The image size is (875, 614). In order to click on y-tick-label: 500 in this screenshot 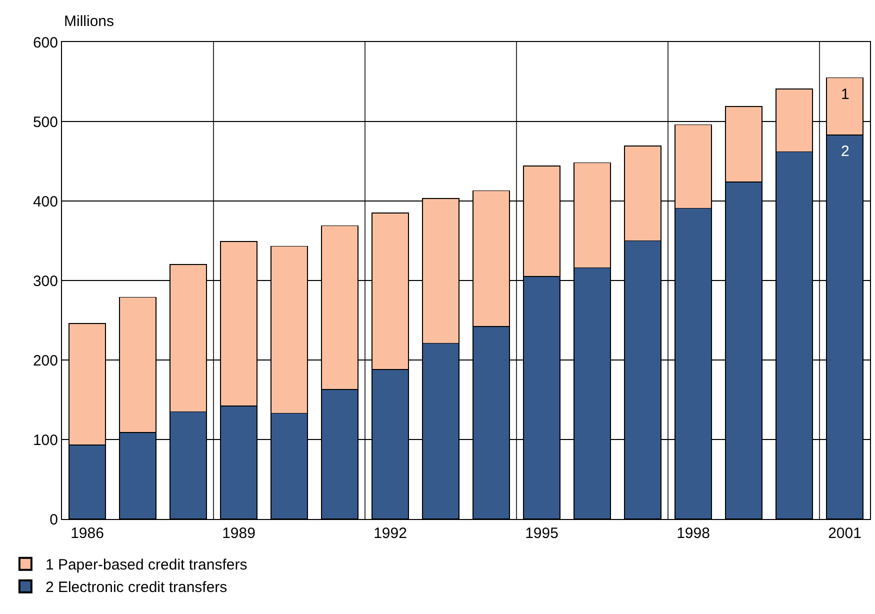, I will do `click(45, 122)`.